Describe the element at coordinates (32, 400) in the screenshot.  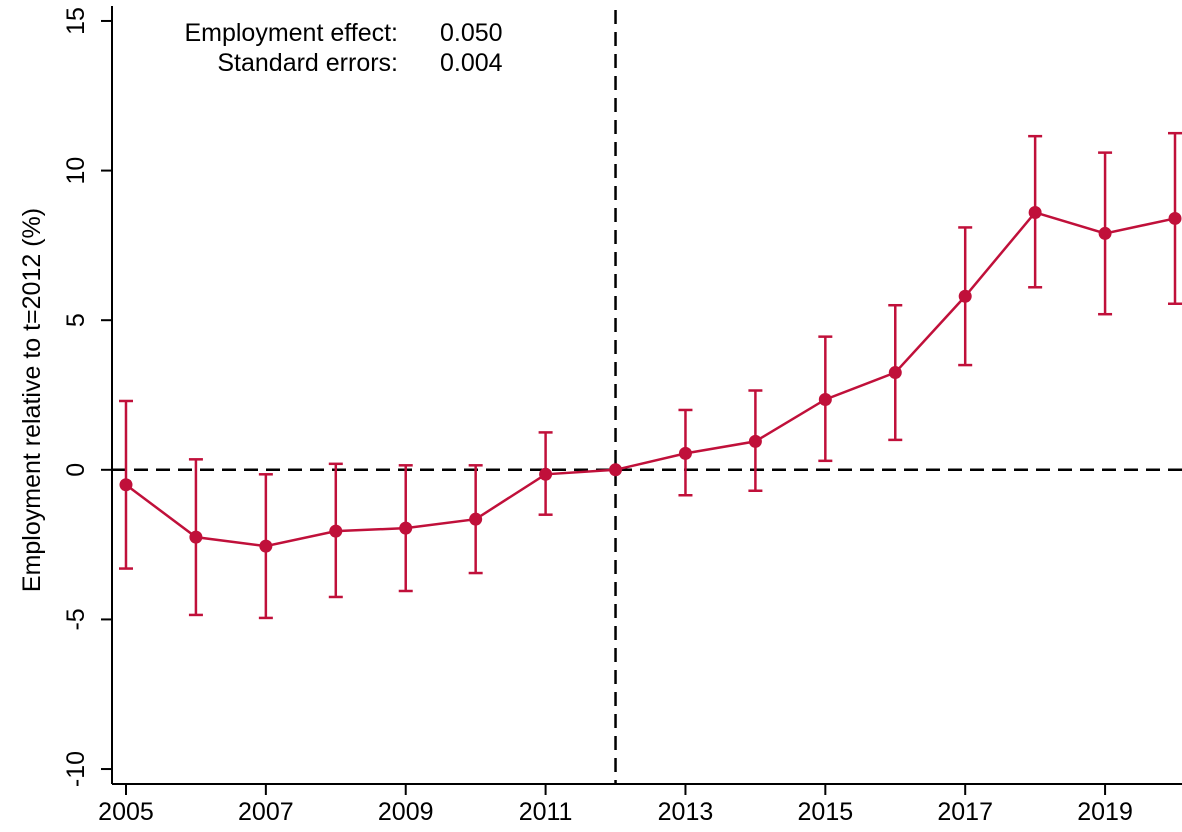
I see `y-axis-title: Employment relative to t=2012 (%)` at that location.